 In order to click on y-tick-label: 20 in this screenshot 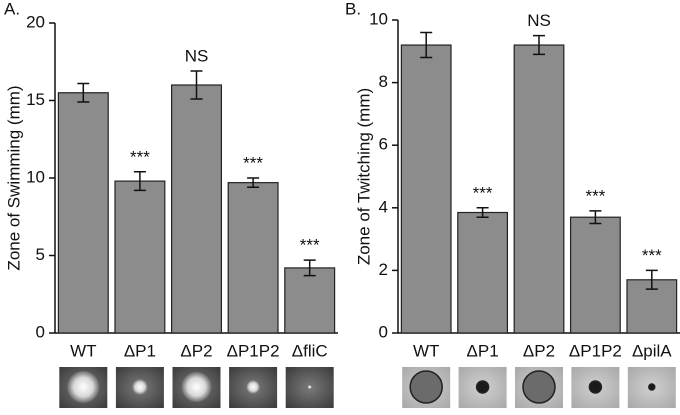, I will do `click(35, 21)`.